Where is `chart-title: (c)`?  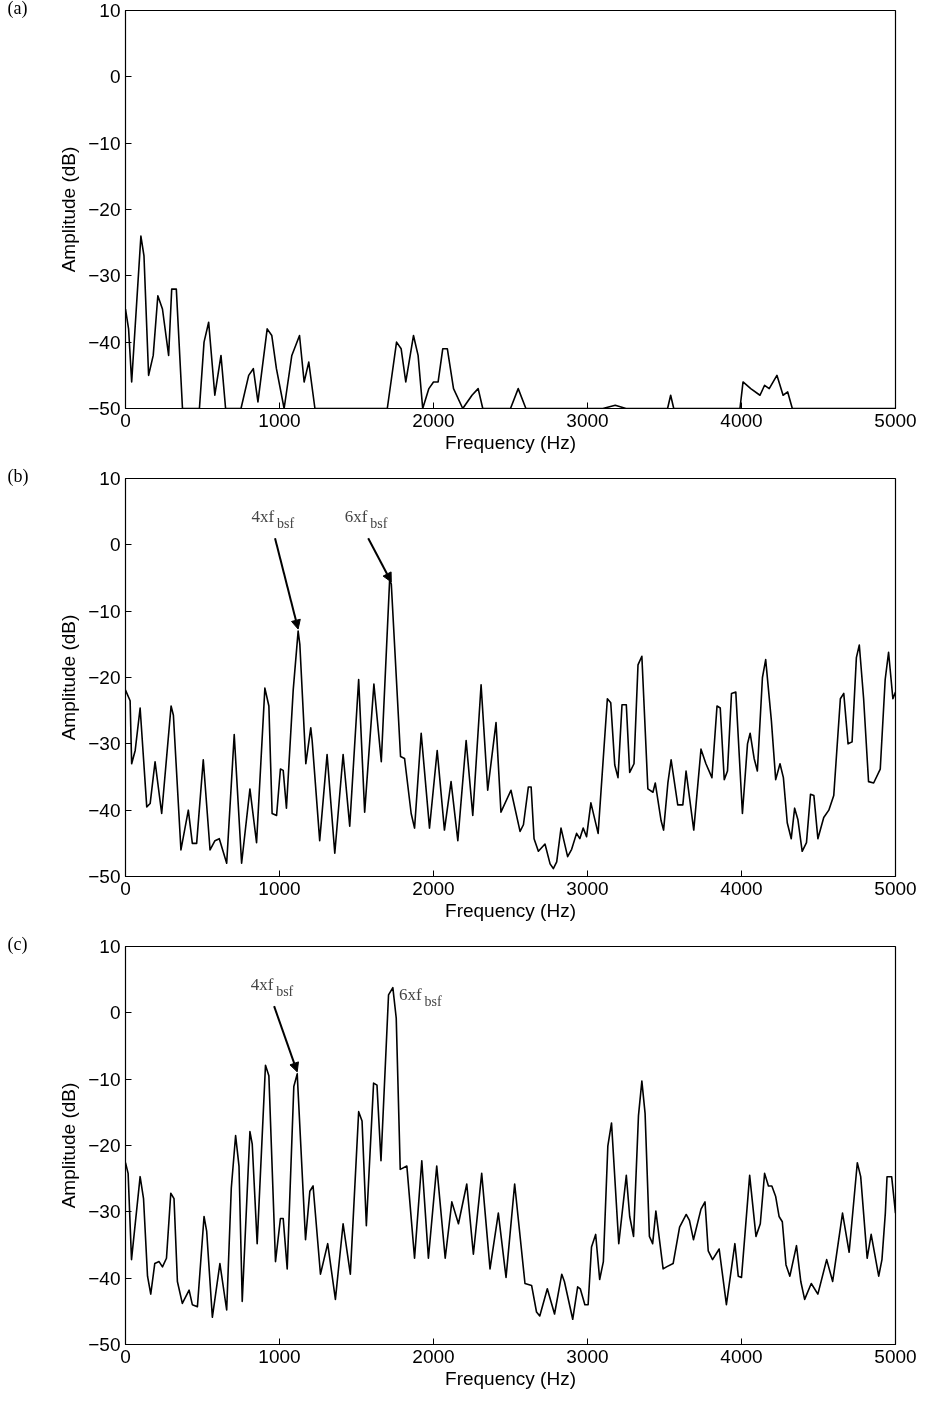 chart-title: (c) is located at coordinates (17, 944).